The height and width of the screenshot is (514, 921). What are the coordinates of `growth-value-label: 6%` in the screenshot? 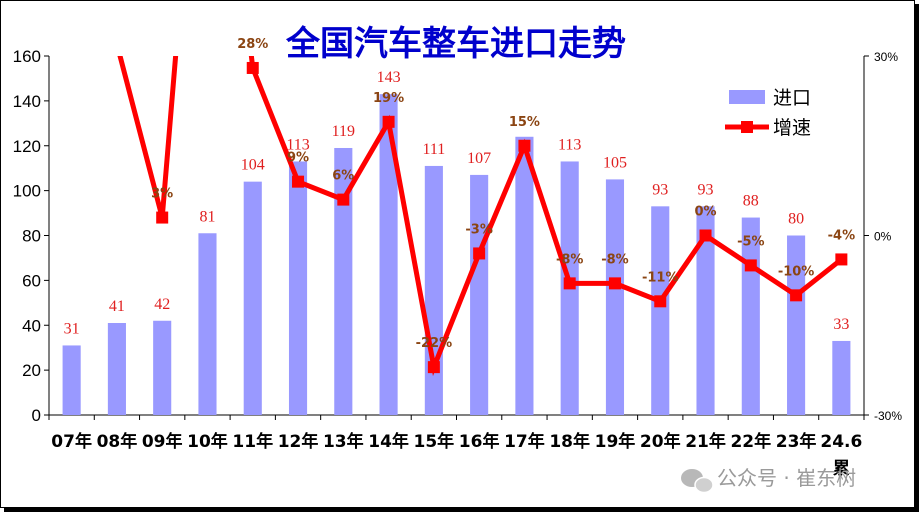 It's located at (343, 176).